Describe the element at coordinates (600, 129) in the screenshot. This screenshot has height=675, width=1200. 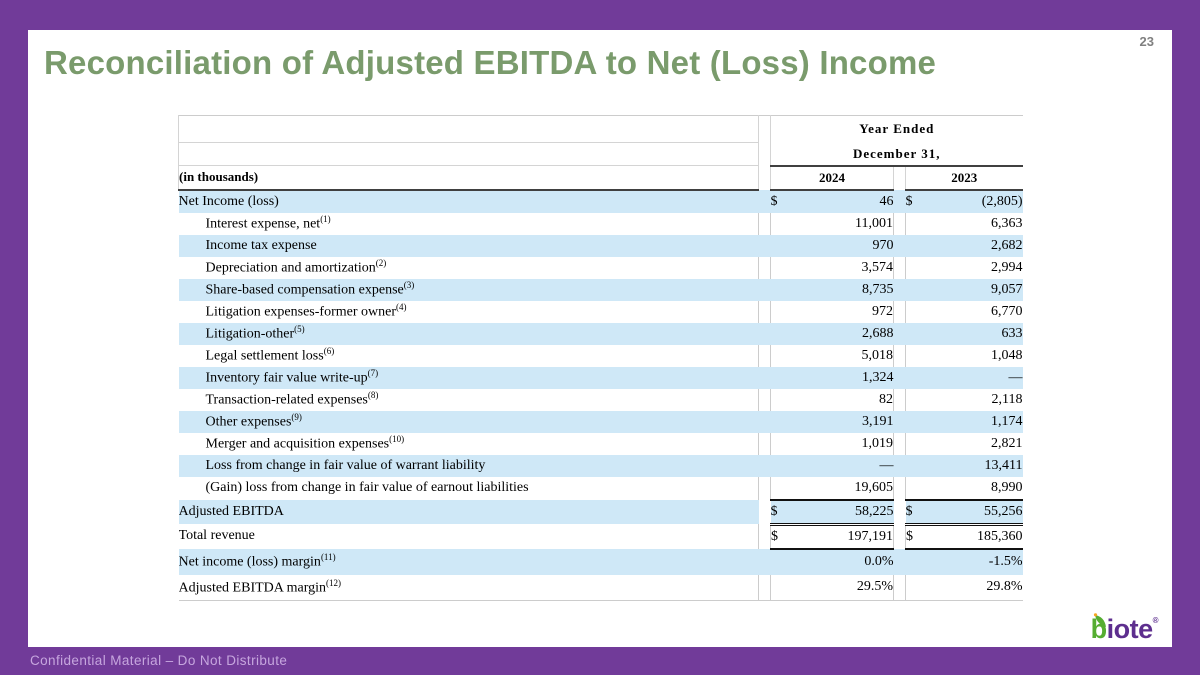
I see `header-row-year-ended: Year Ended` at that location.